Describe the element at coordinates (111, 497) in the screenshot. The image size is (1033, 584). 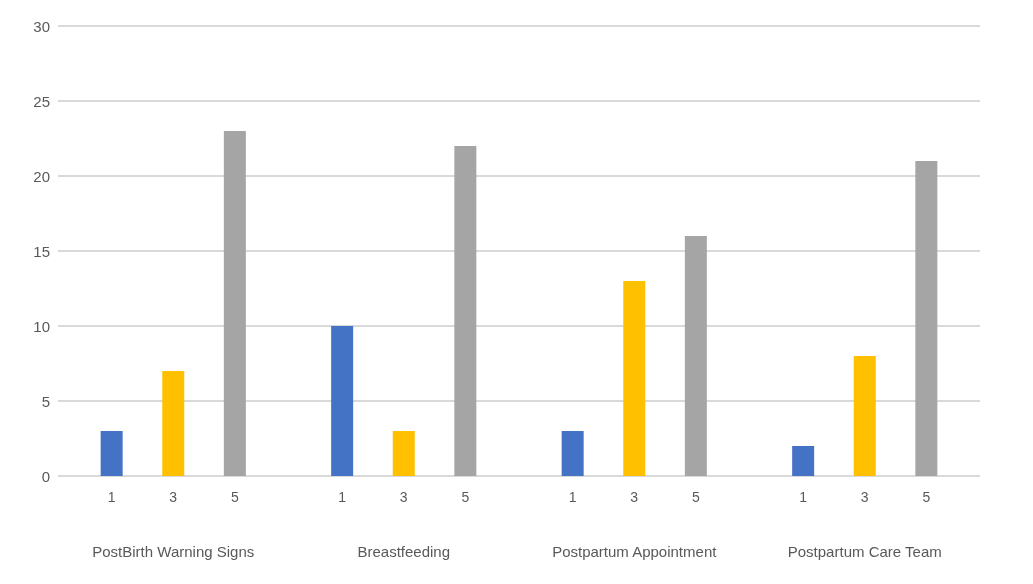
I see `series-label: 1` at that location.